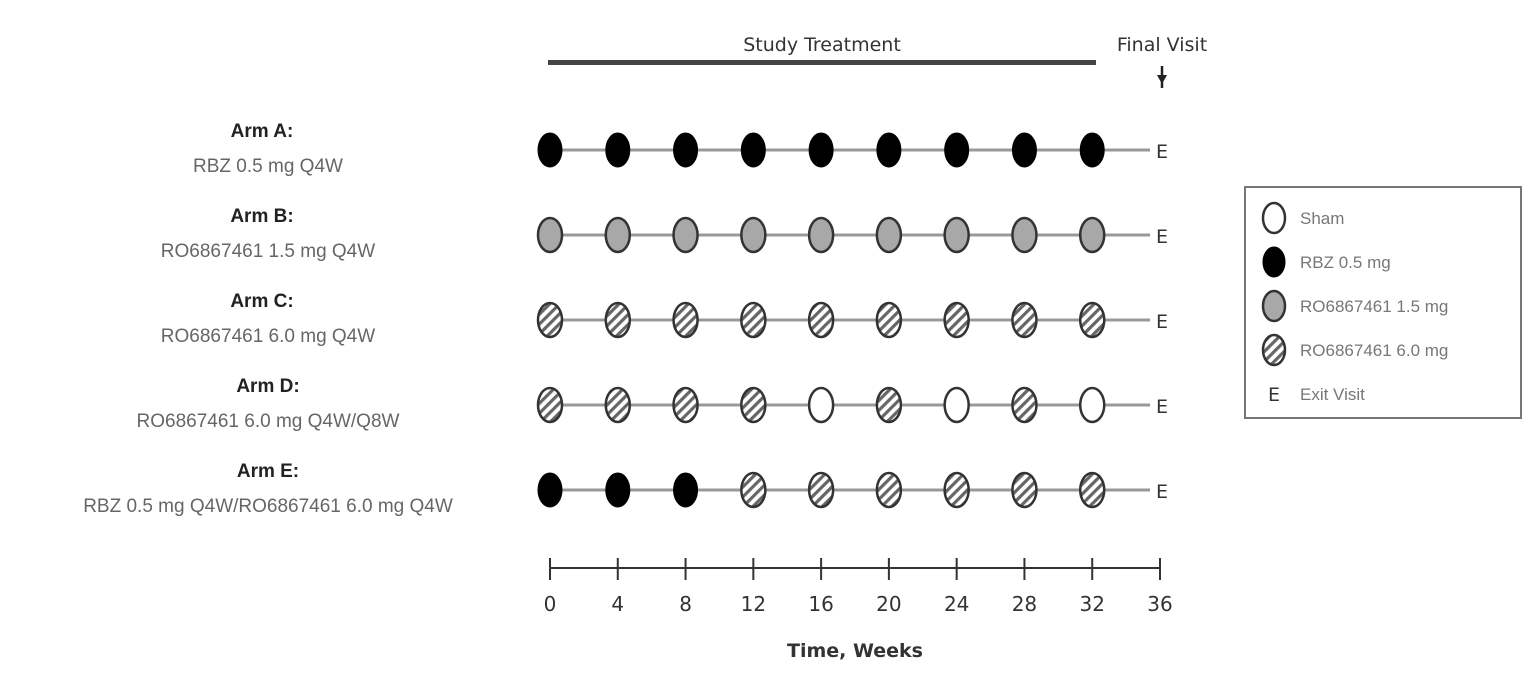 Image resolution: width=1530 pixels, height=695 pixels. I want to click on axis-tick-label: 12, so click(753, 604).